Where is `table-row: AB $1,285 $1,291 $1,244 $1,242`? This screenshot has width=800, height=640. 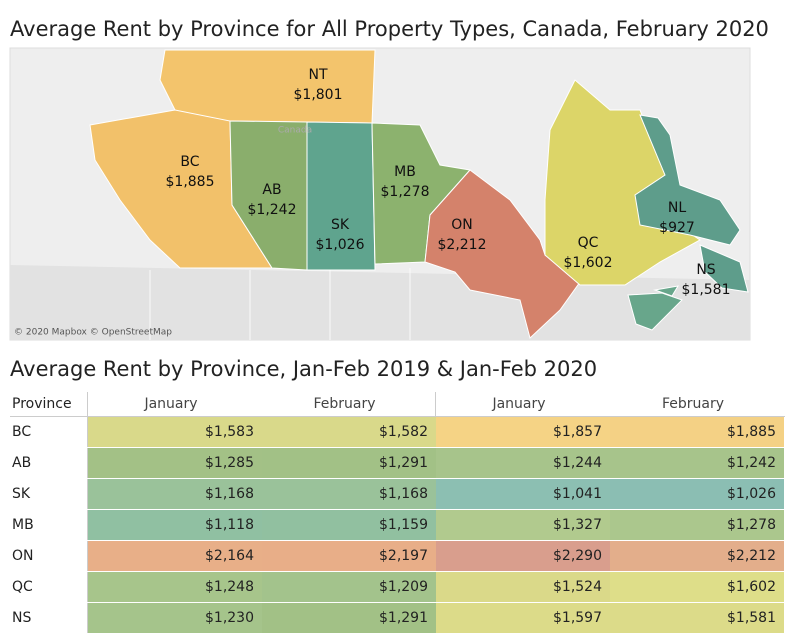 table-row: AB $1,285 $1,291 $1,244 $1,242 is located at coordinates (397, 463).